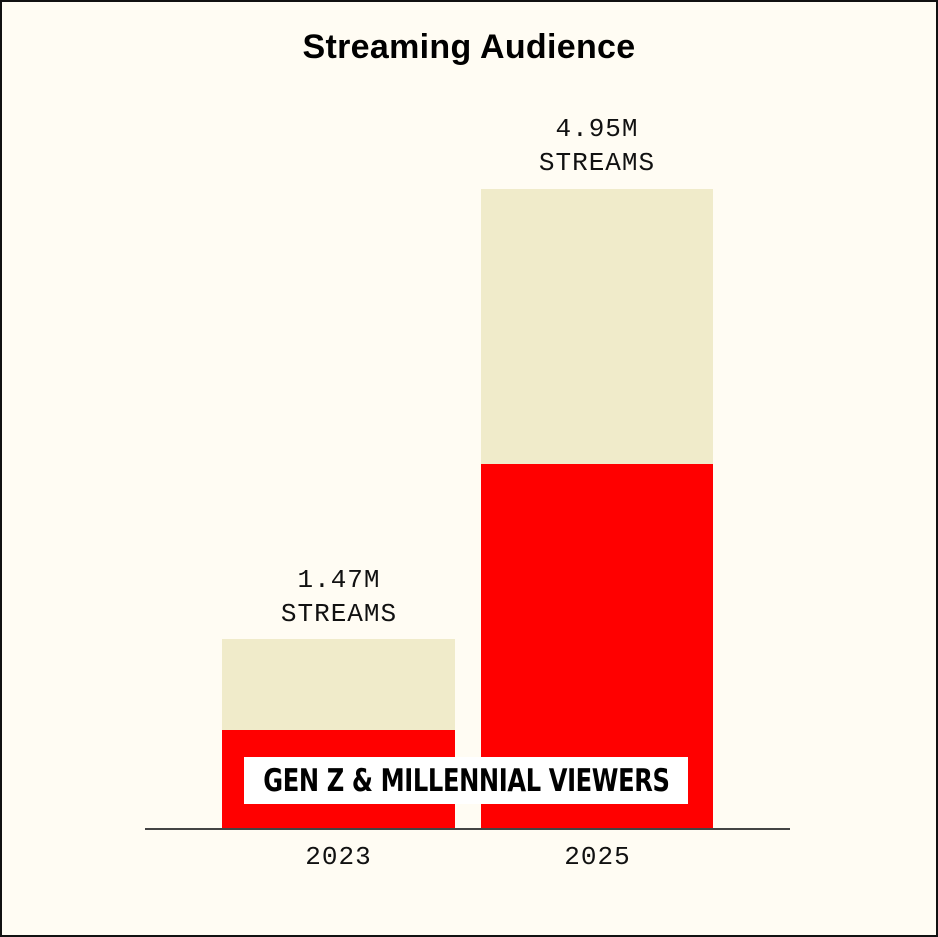 The width and height of the screenshot is (938, 937). Describe the element at coordinates (338, 684) in the screenshot. I see `bar-segment-total-2023` at that location.